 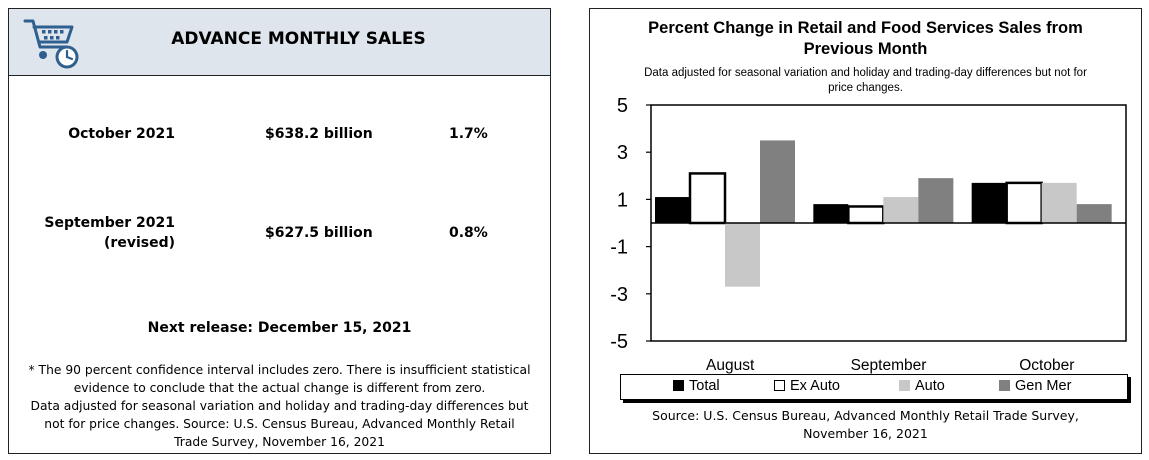 What do you see at coordinates (742, 255) in the screenshot?
I see `bar-auto-august` at bounding box center [742, 255].